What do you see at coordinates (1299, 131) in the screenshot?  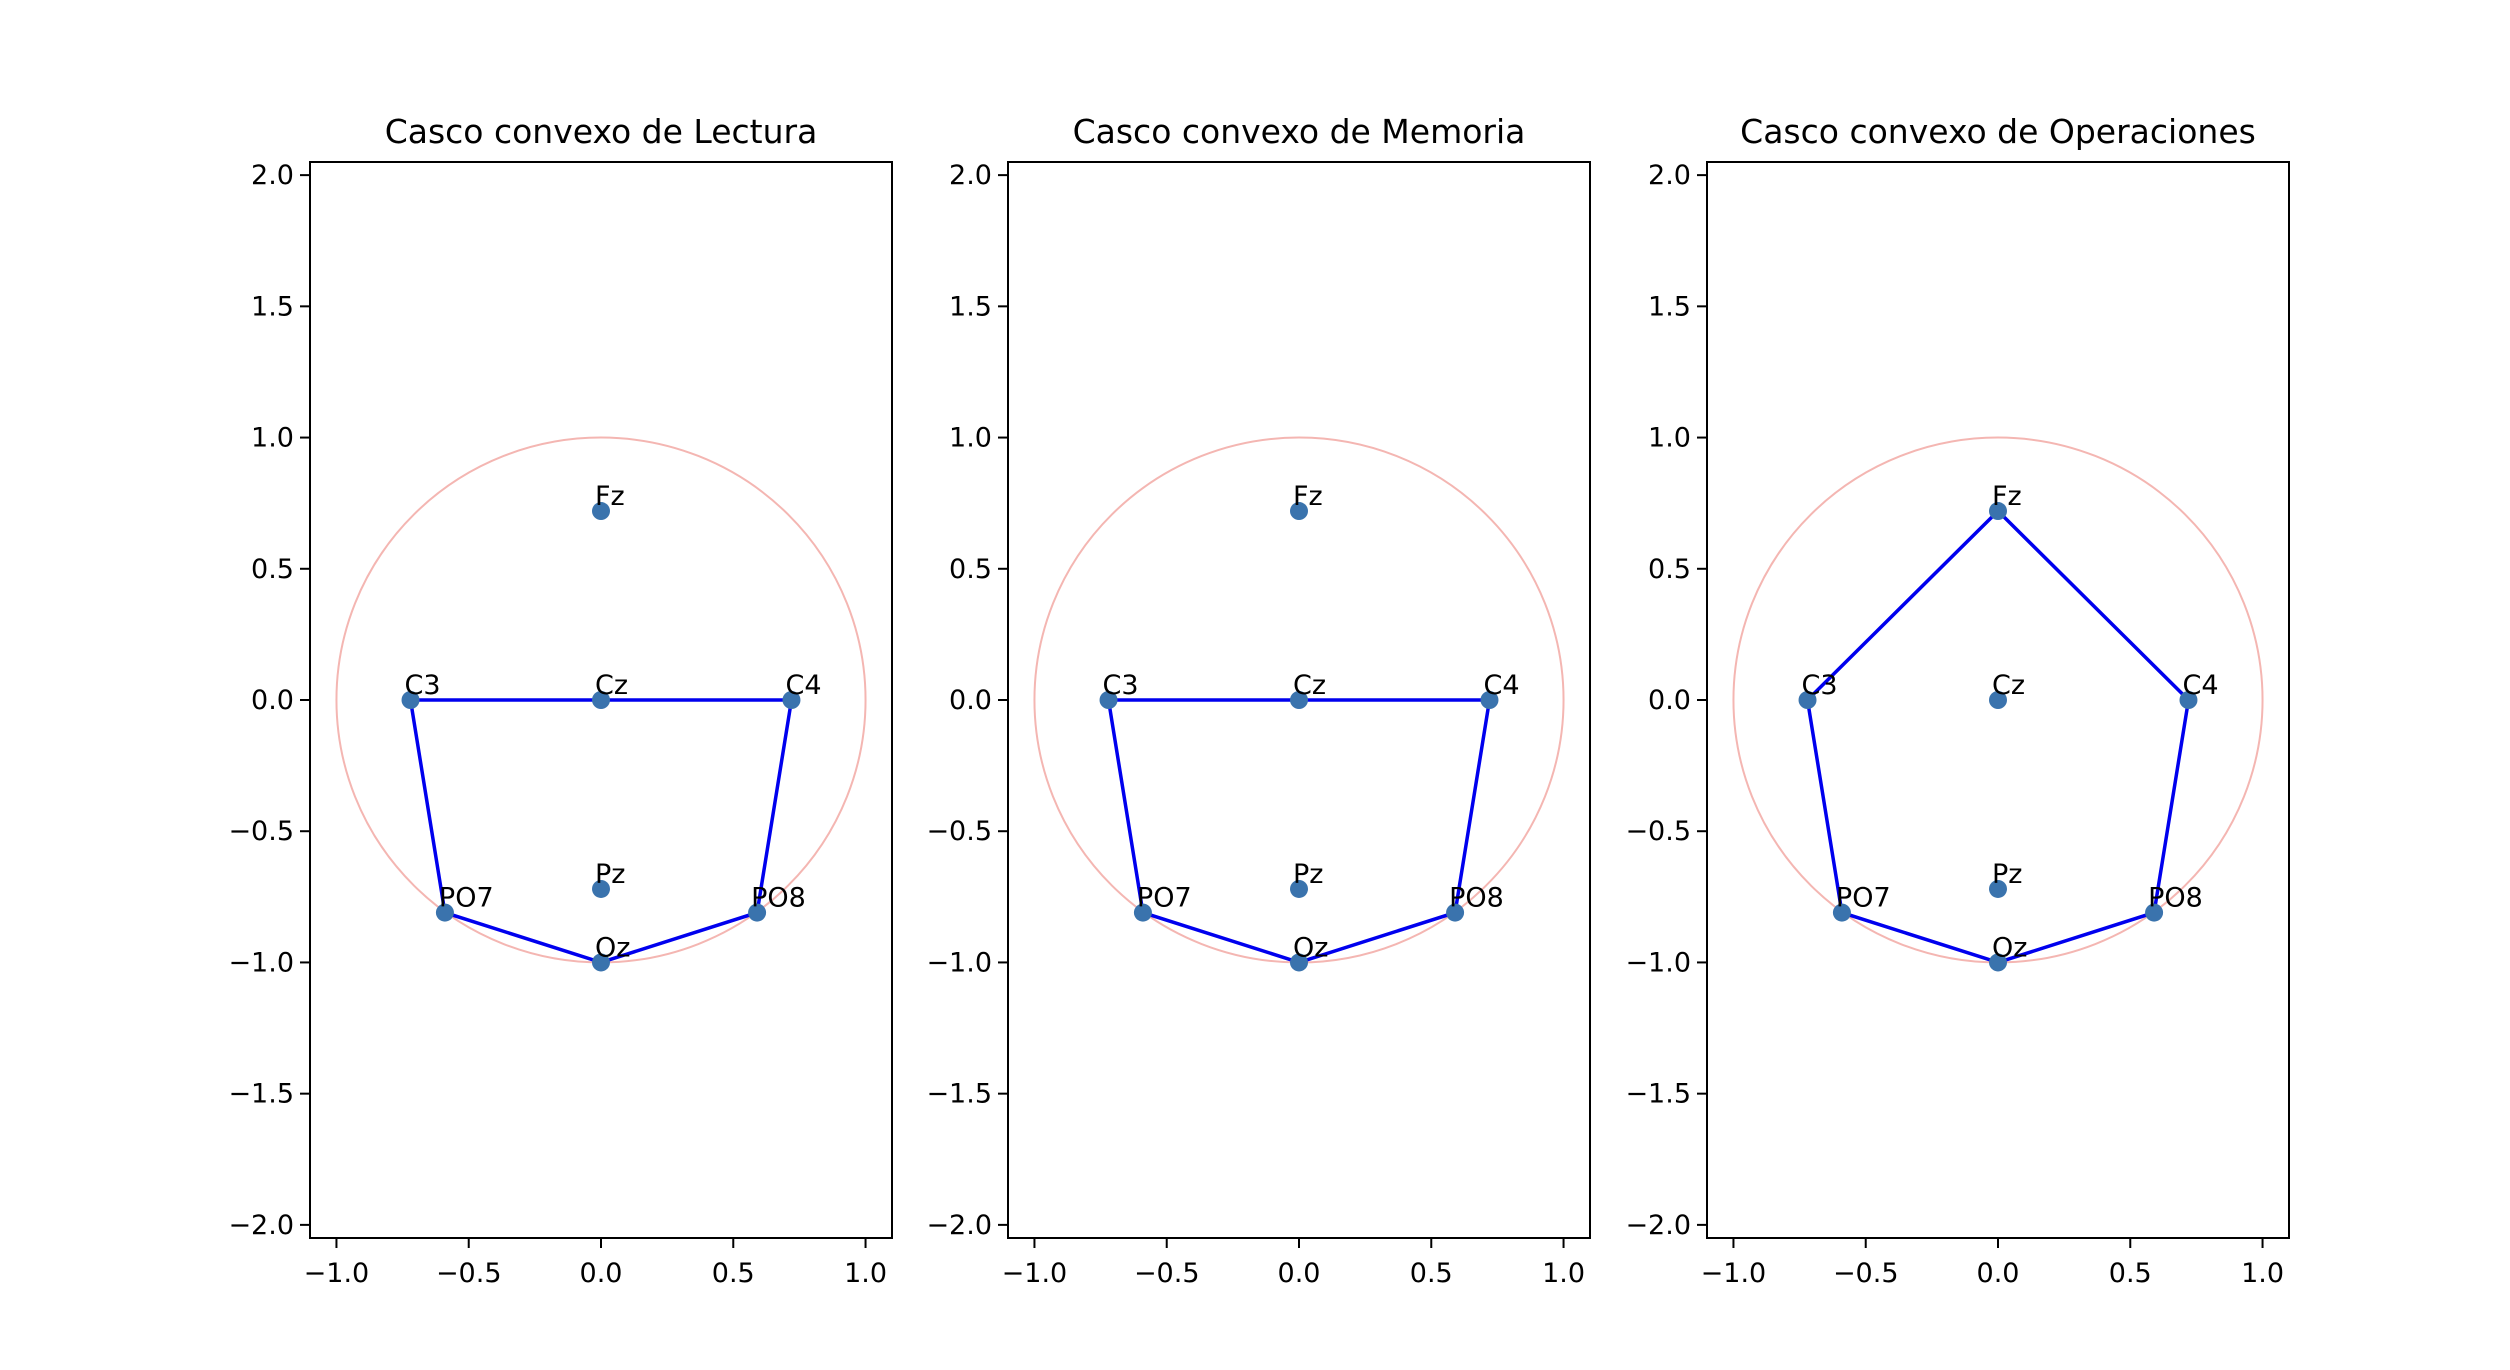 I see `chart-title: Casco convexo de Memoria` at bounding box center [1299, 131].